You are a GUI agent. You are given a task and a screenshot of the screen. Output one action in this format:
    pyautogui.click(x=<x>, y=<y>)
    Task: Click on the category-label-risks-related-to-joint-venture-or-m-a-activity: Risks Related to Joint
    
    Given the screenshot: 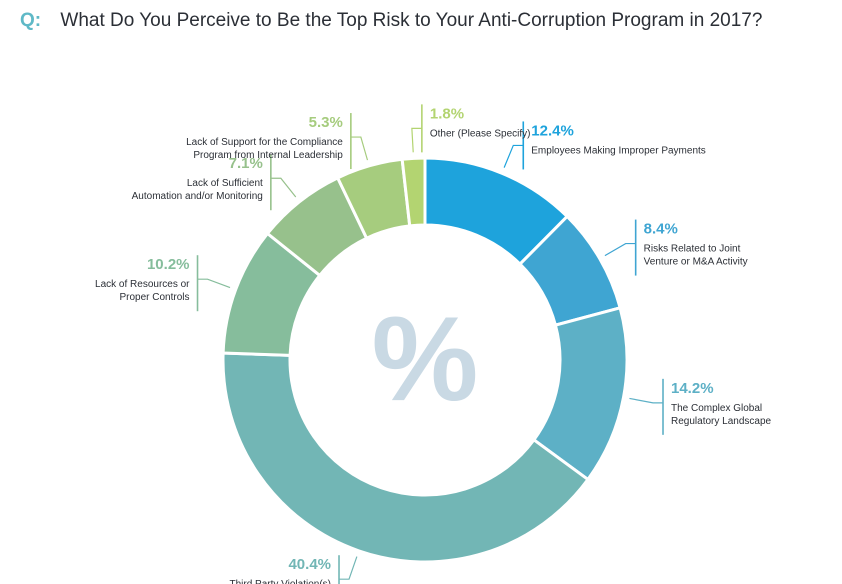 What is the action you would take?
    pyautogui.click(x=692, y=249)
    